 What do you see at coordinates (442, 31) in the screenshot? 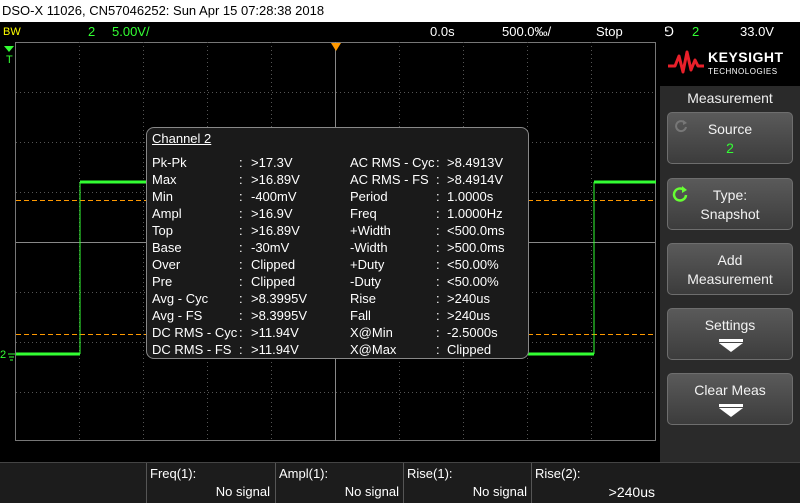
I see `horizontal-position: 0.0s` at bounding box center [442, 31].